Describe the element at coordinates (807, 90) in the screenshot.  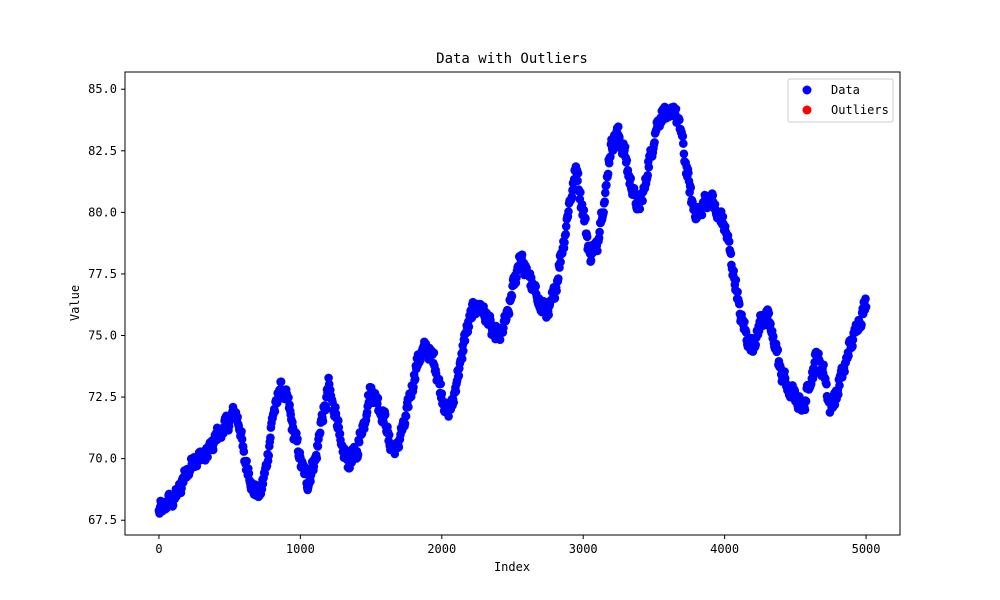
I see `legend-marker-data` at that location.